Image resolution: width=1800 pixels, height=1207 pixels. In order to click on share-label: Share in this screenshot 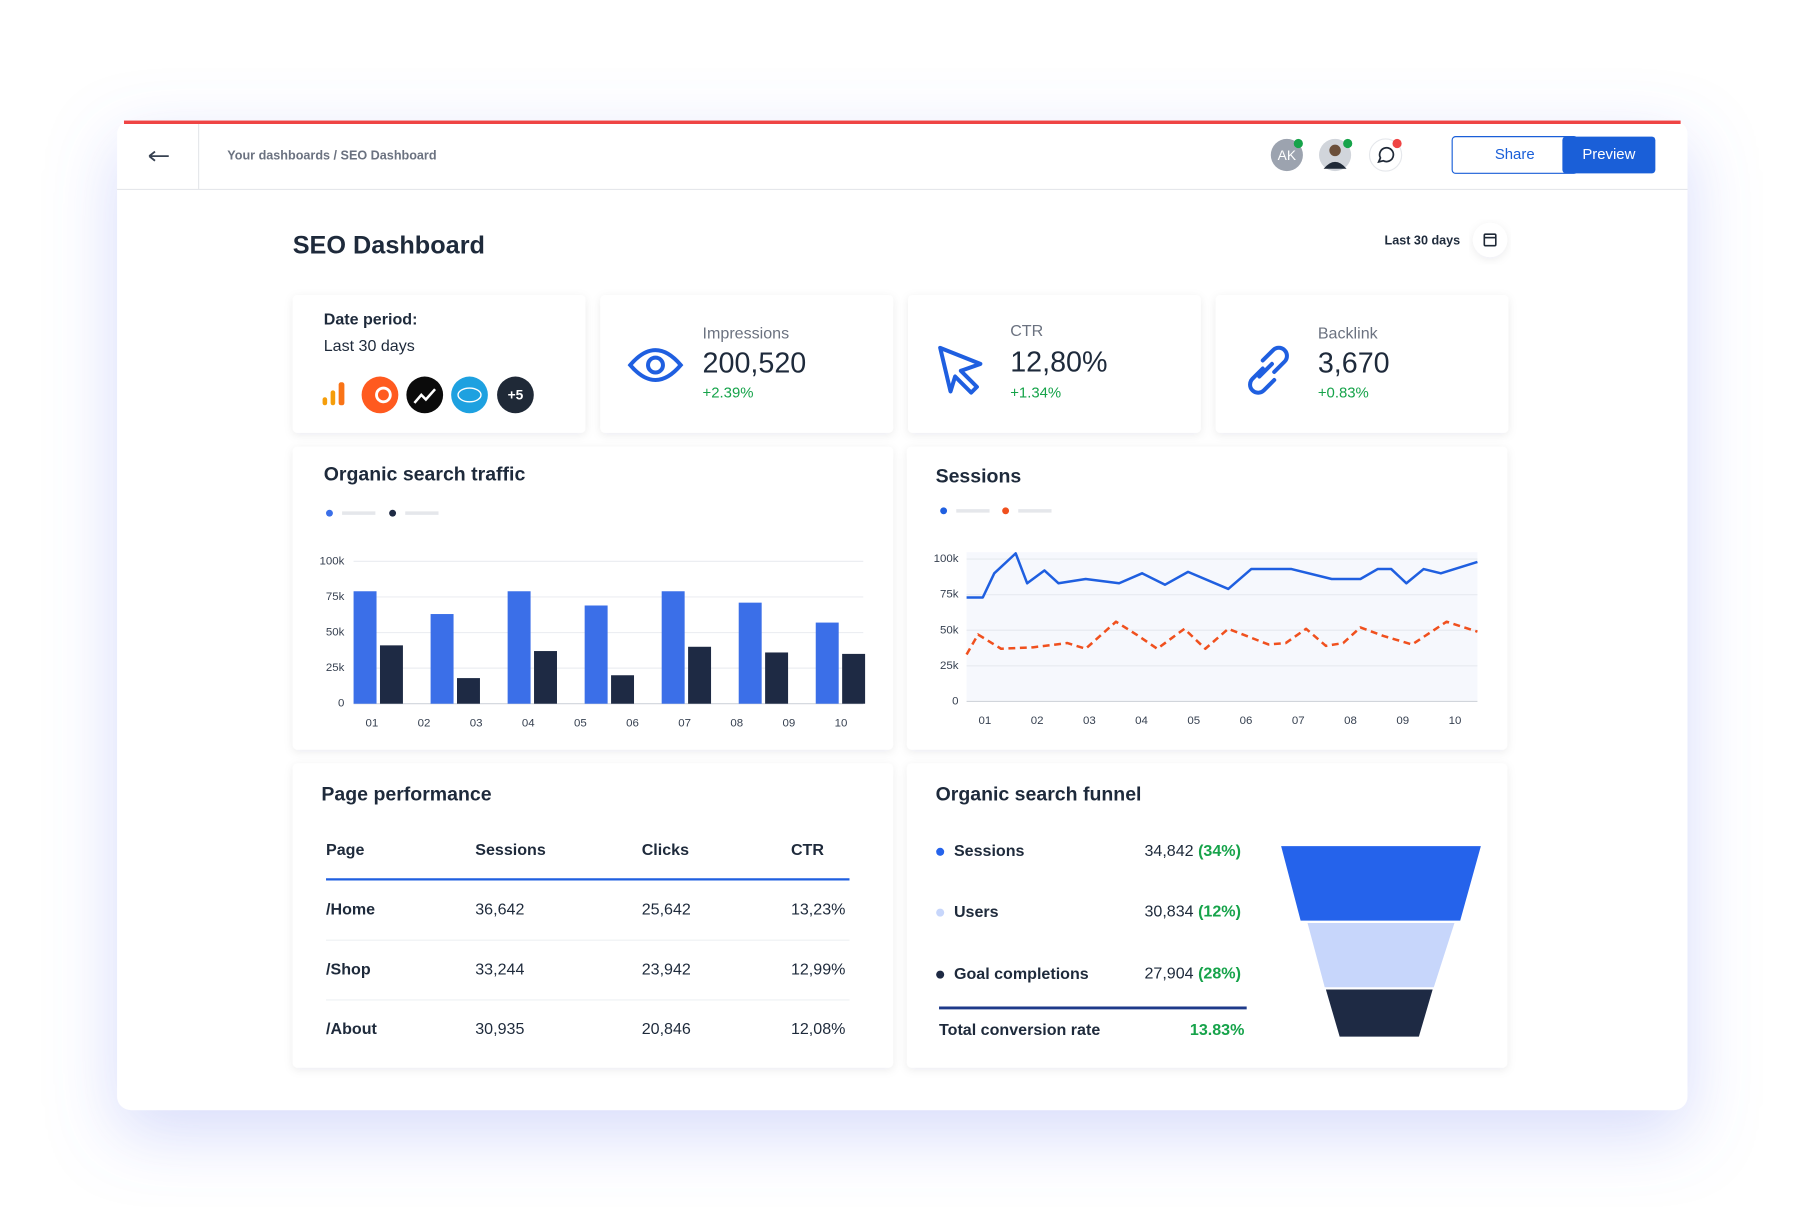, I will do `click(1515, 154)`.